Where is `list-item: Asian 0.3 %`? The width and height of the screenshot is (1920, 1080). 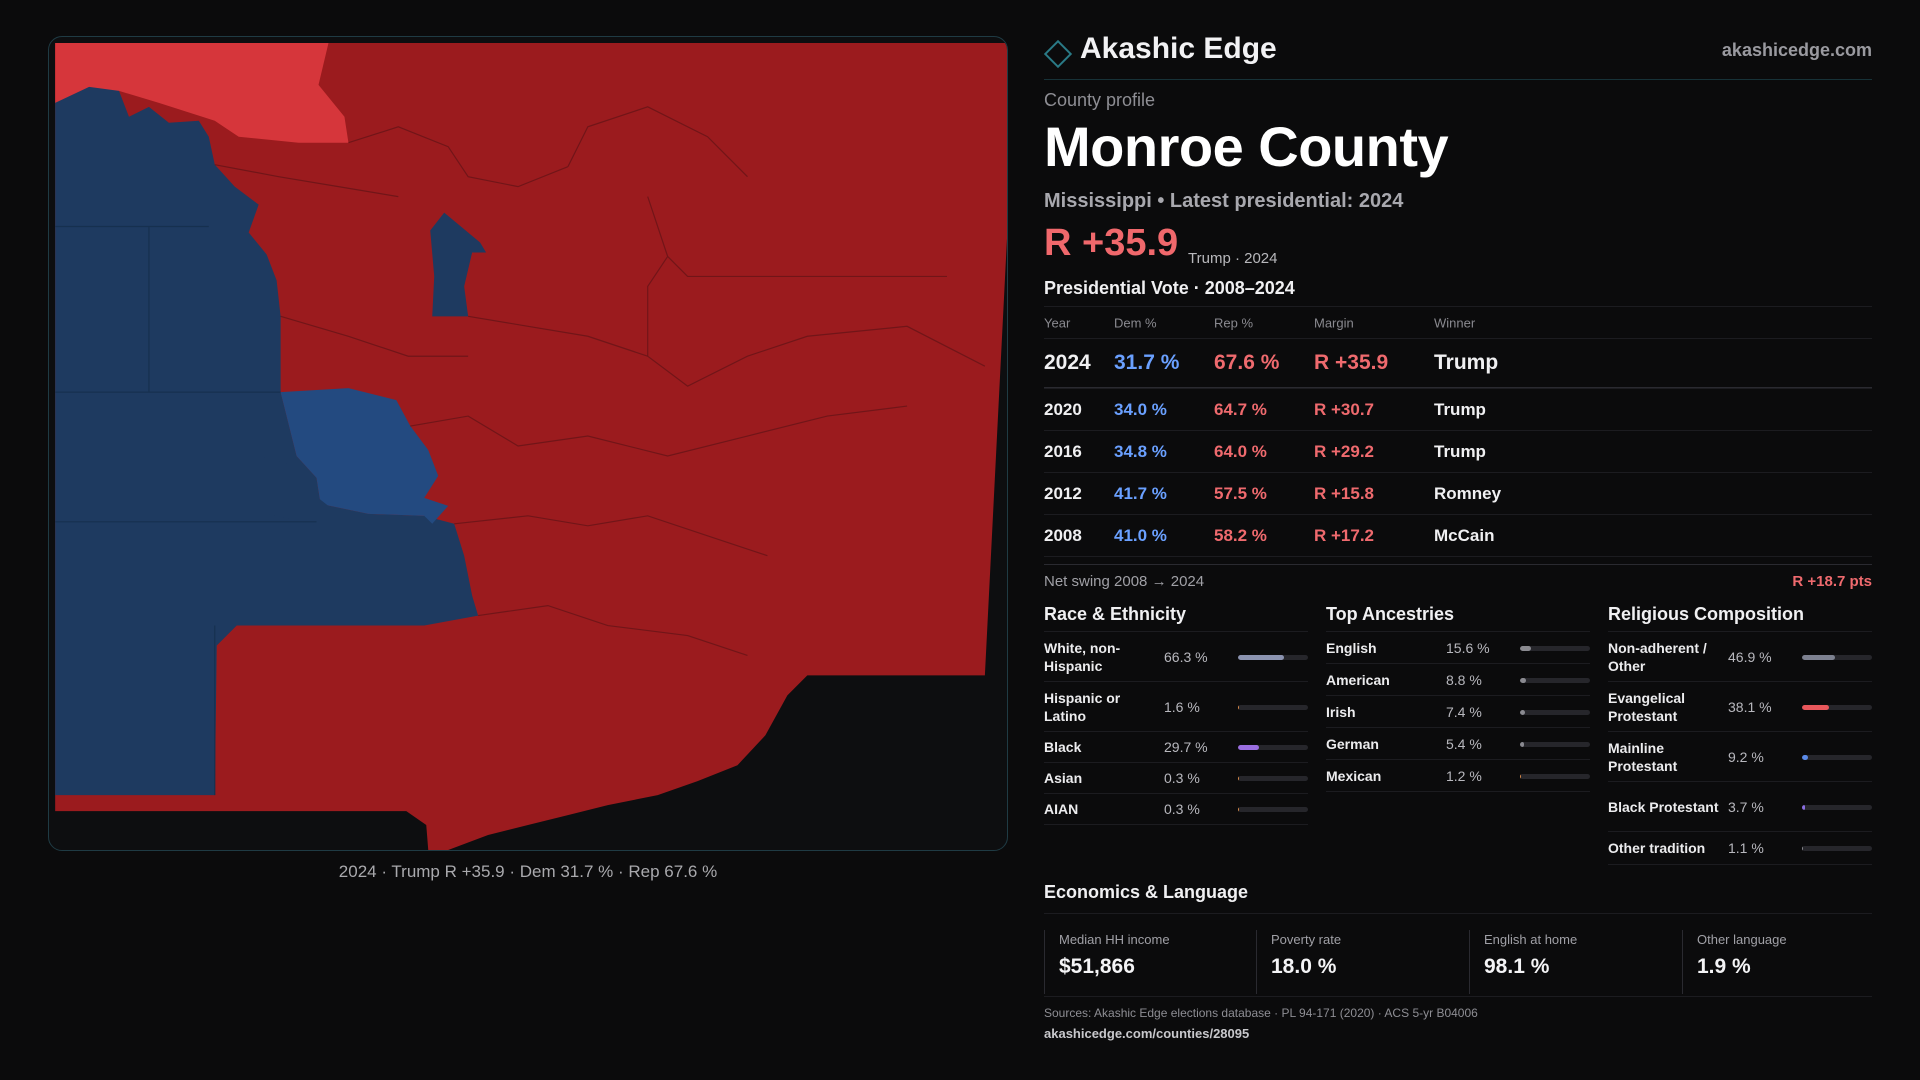 list-item: Asian 0.3 % is located at coordinates (1176, 778).